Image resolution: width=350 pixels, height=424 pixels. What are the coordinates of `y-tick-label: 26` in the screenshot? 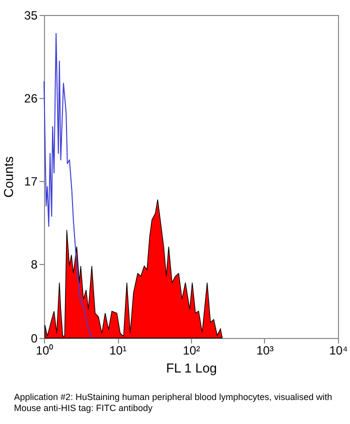 It's located at (31, 99).